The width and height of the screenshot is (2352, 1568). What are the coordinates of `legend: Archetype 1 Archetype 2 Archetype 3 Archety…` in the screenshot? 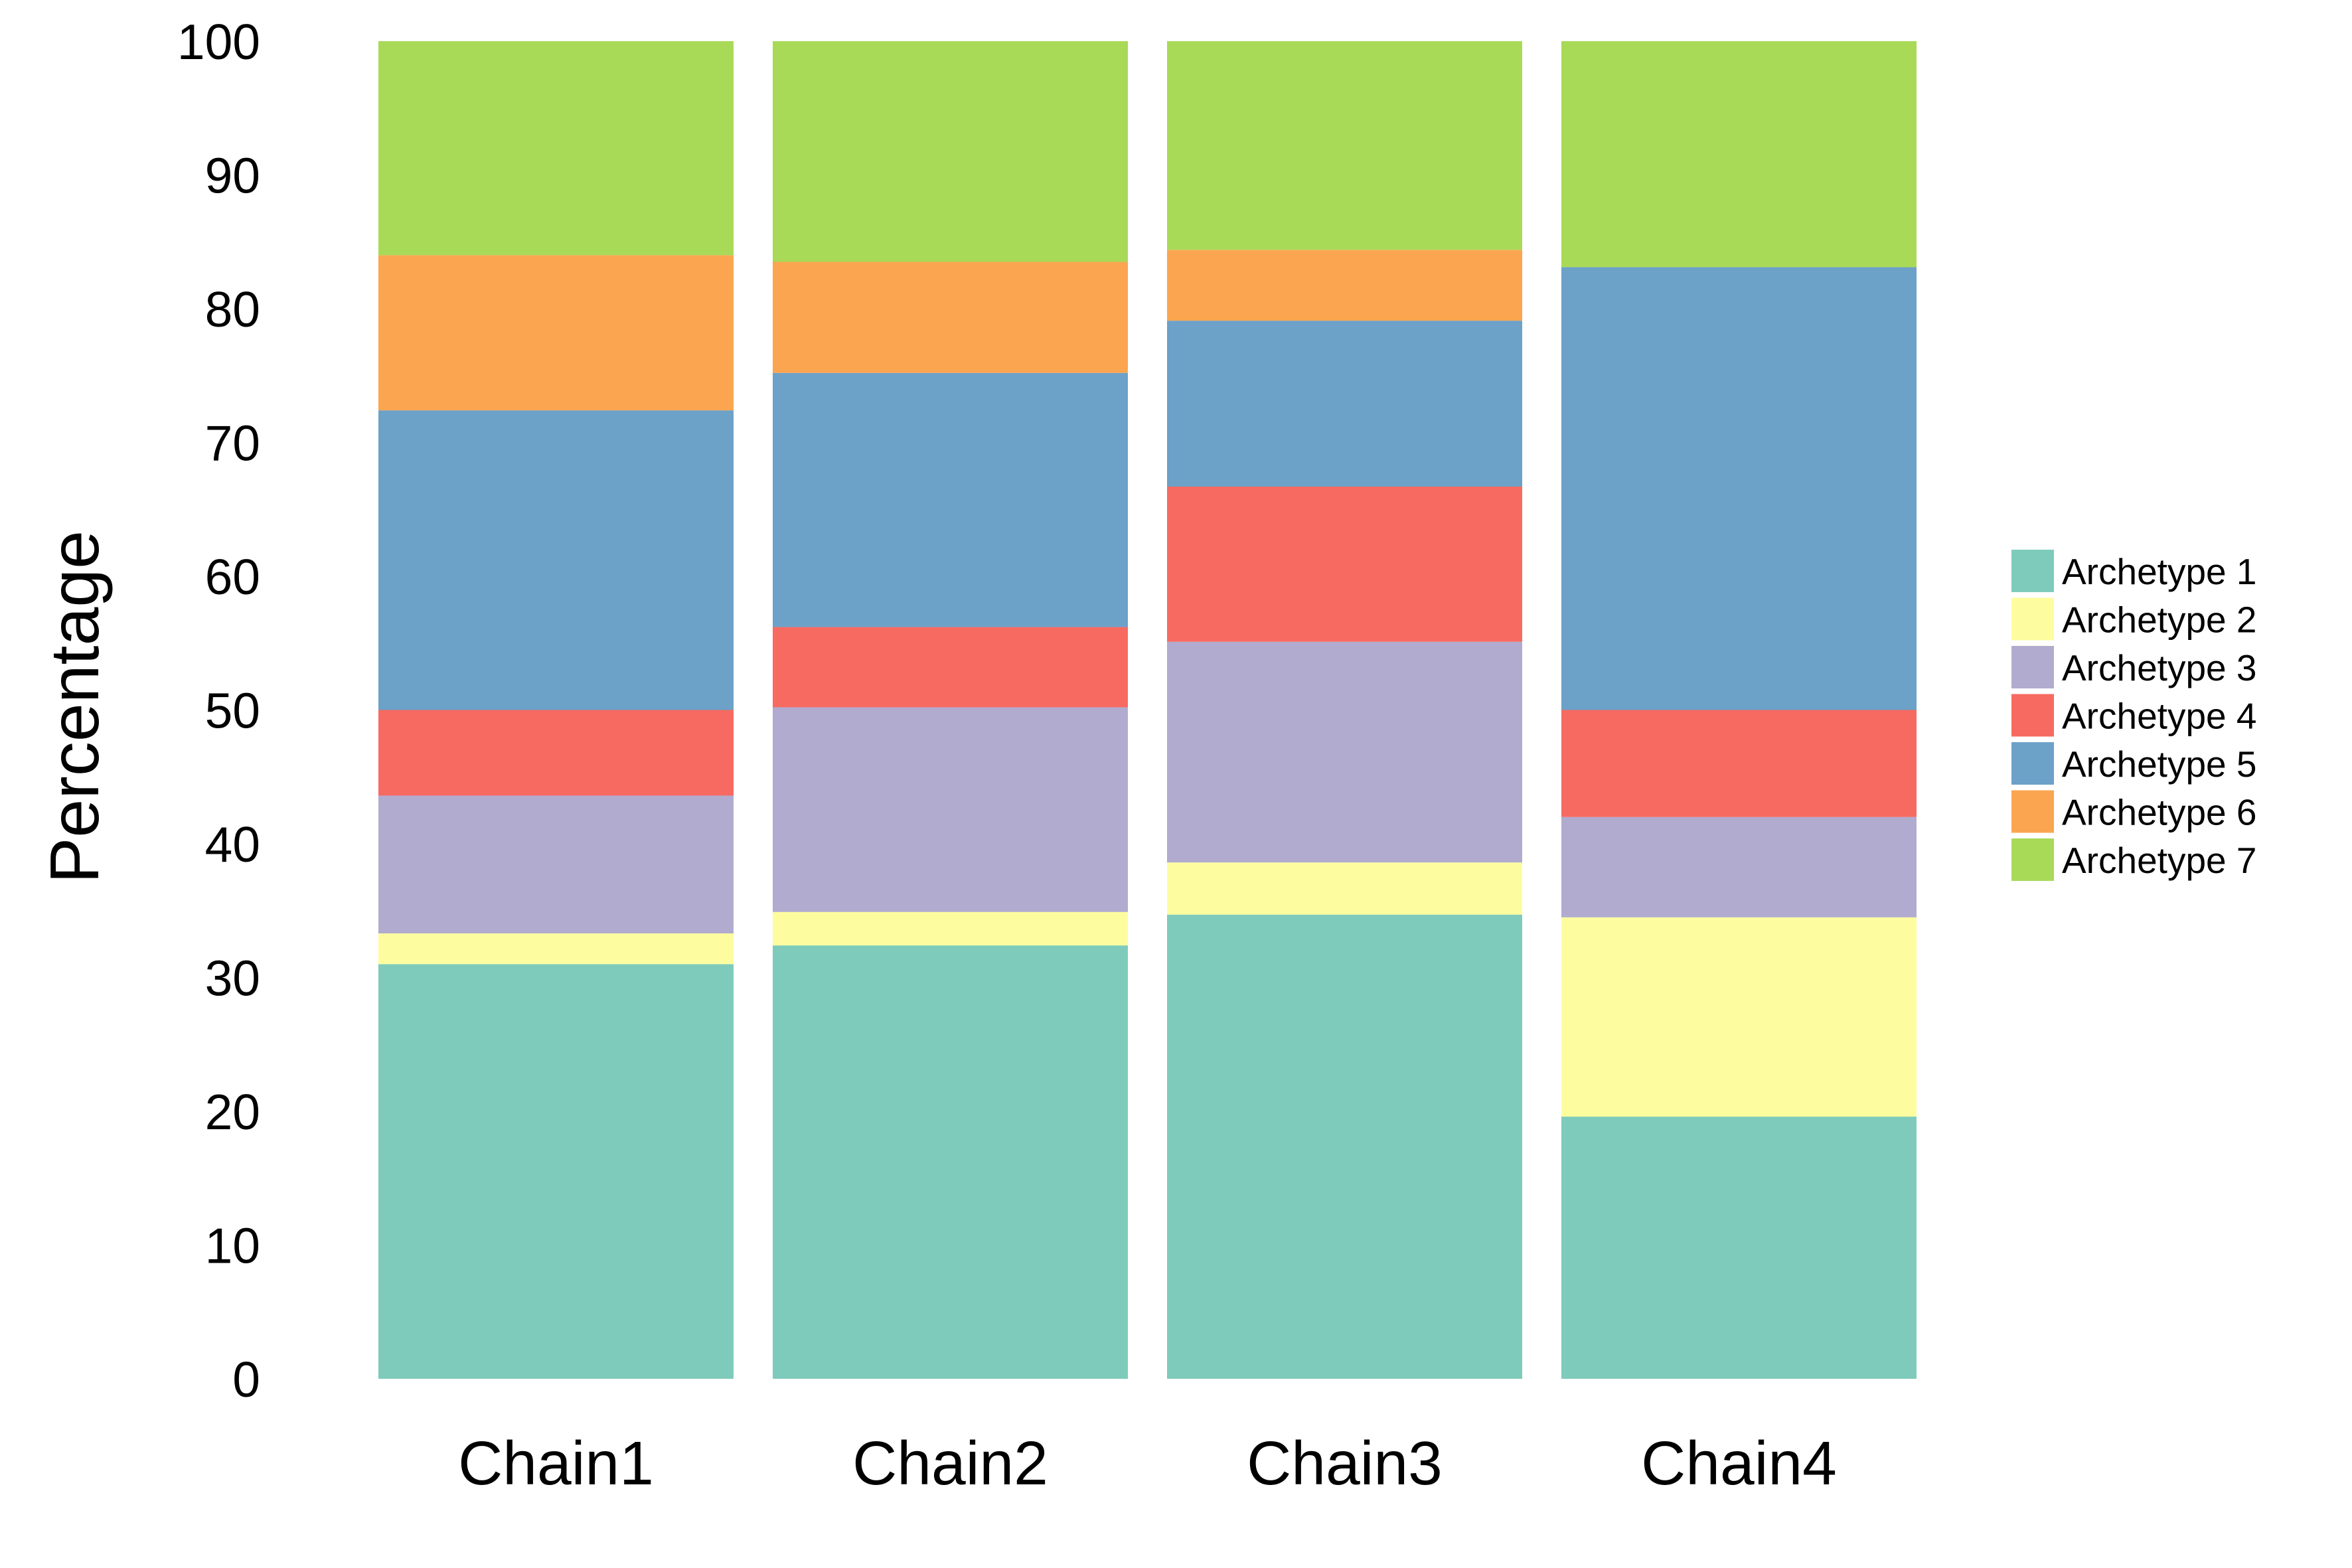 It's located at (2134, 716).